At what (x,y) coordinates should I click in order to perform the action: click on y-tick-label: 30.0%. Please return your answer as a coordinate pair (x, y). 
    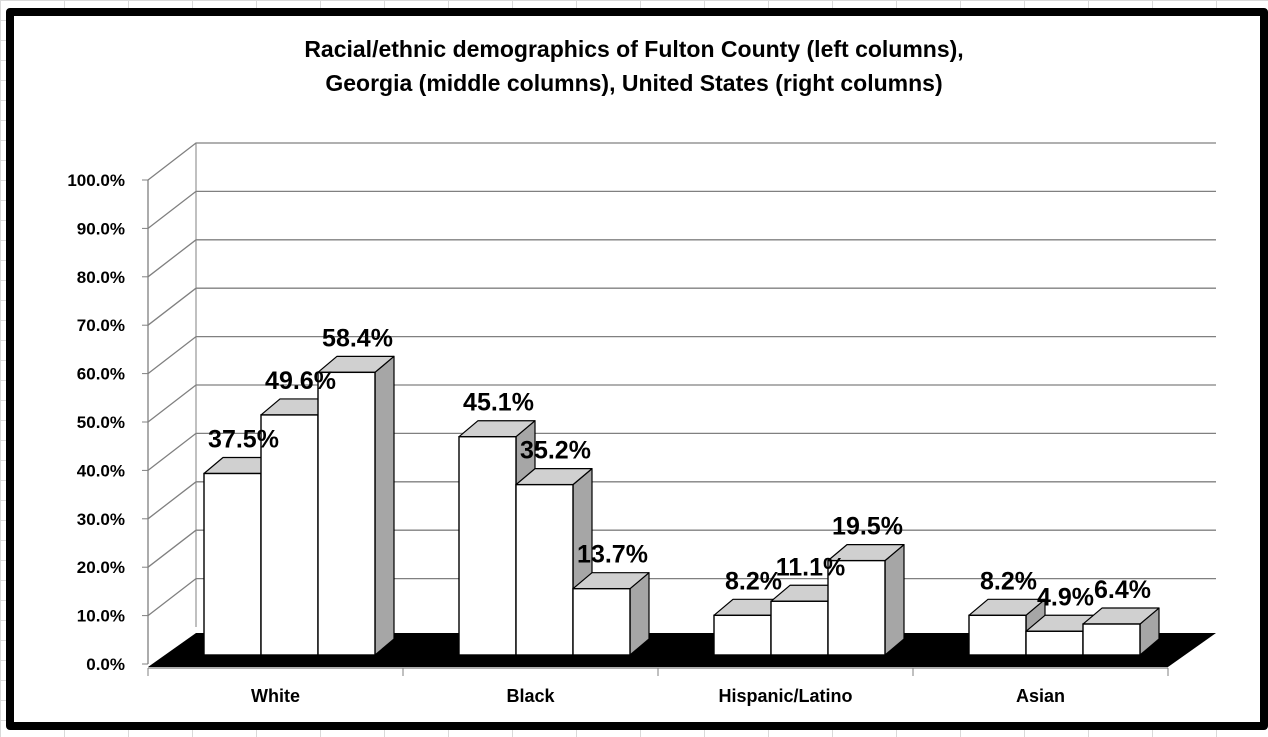
    Looking at the image, I should click on (101, 519).